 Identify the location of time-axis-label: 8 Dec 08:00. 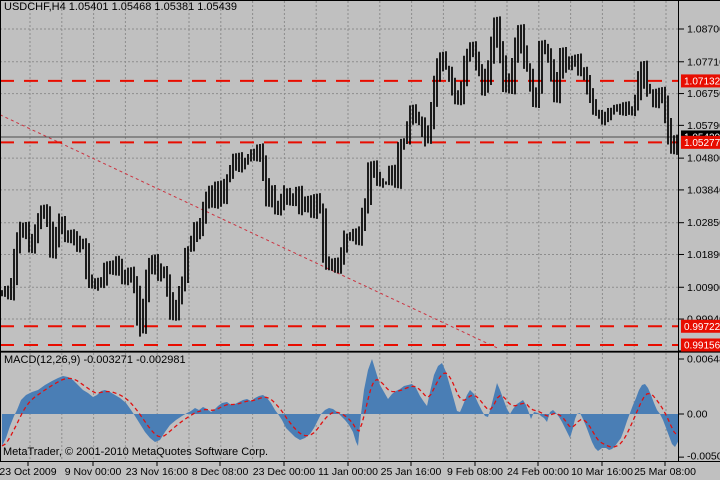
(220, 472).